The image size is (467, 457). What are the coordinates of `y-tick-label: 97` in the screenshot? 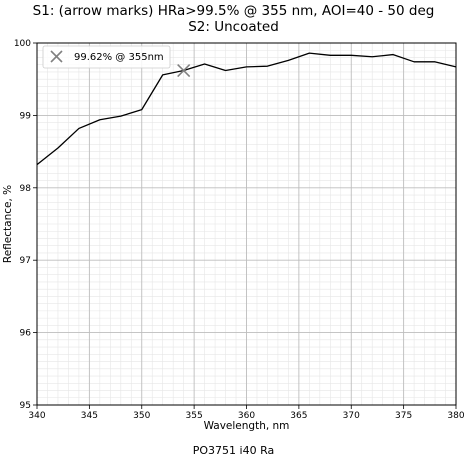 It's located at (25, 261).